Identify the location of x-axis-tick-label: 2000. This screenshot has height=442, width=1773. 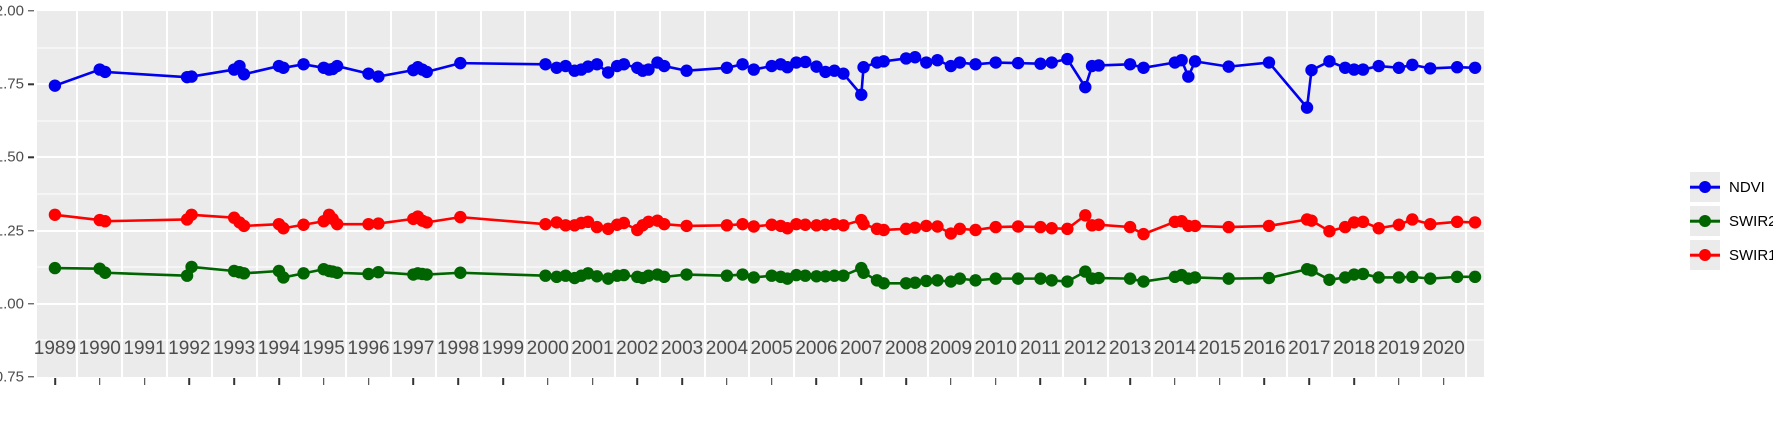
(547, 348).